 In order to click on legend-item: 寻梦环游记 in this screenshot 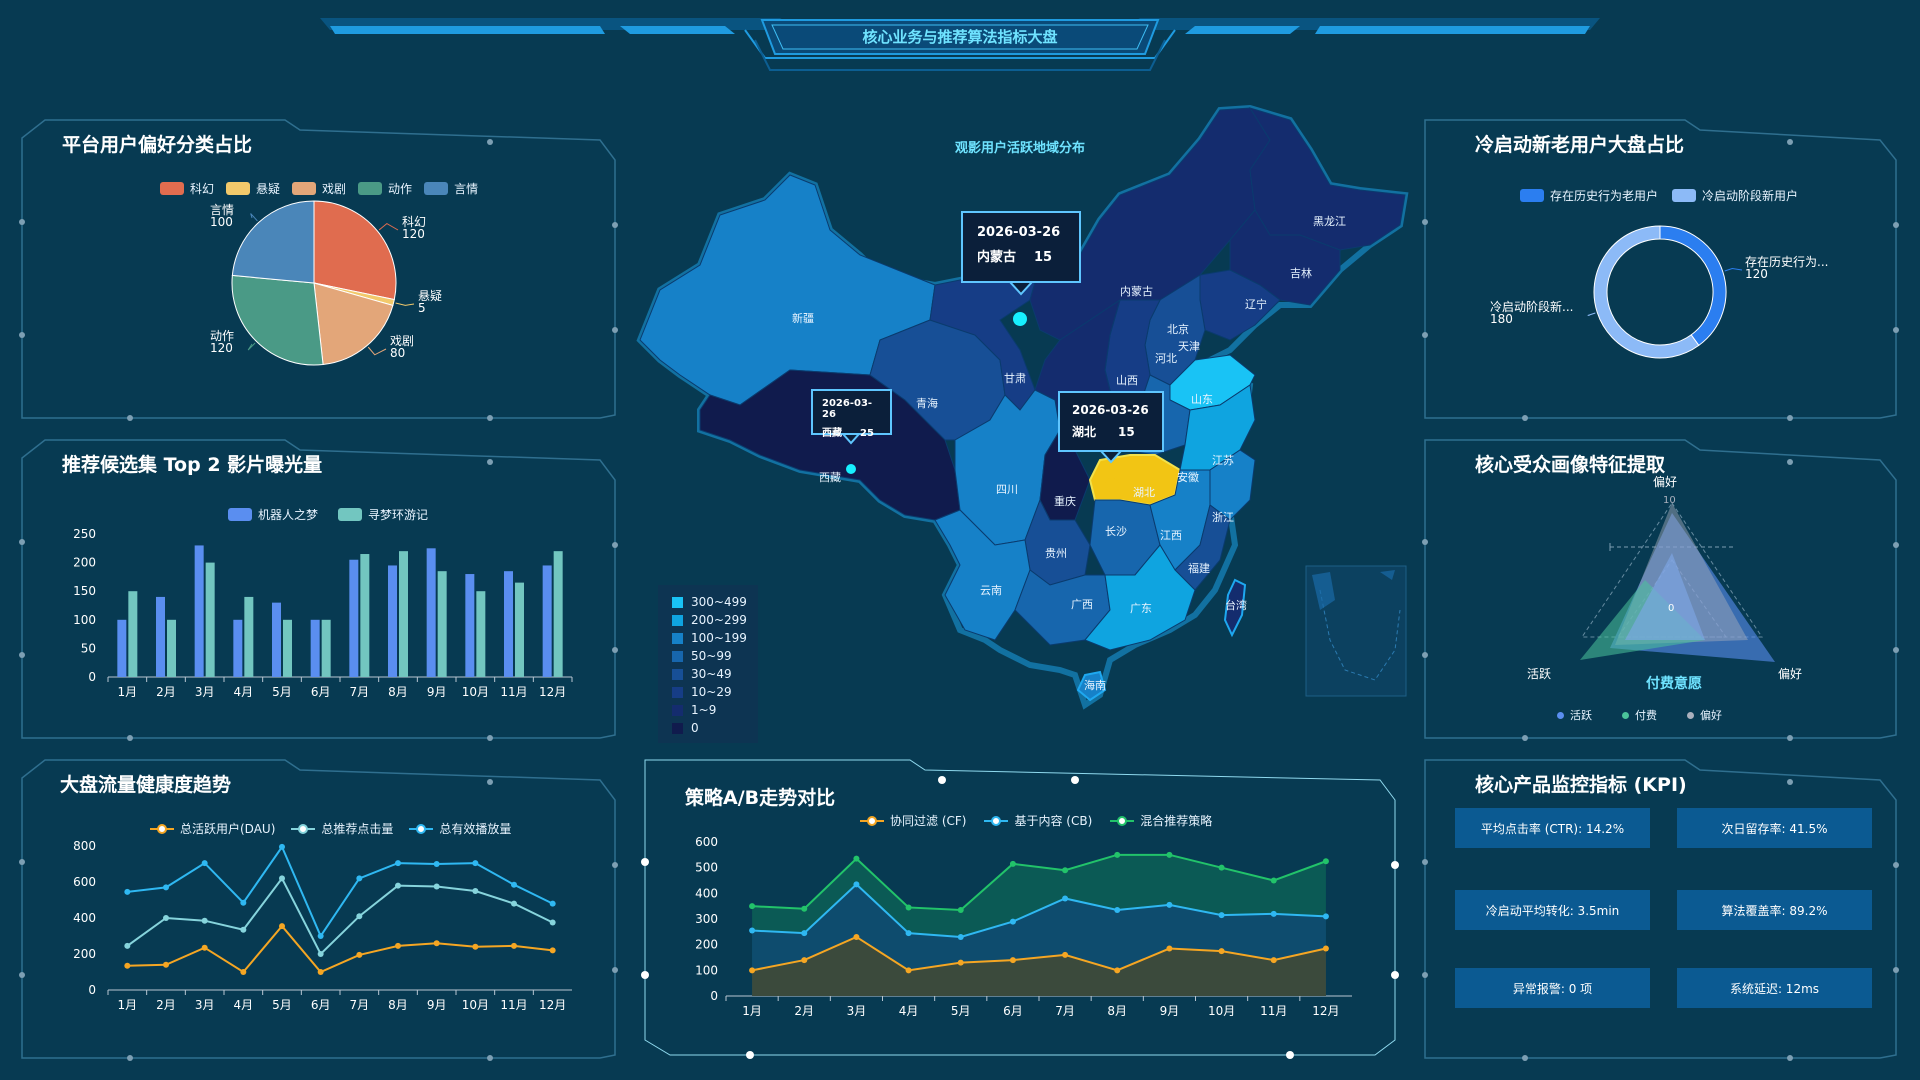, I will do `click(383, 514)`.